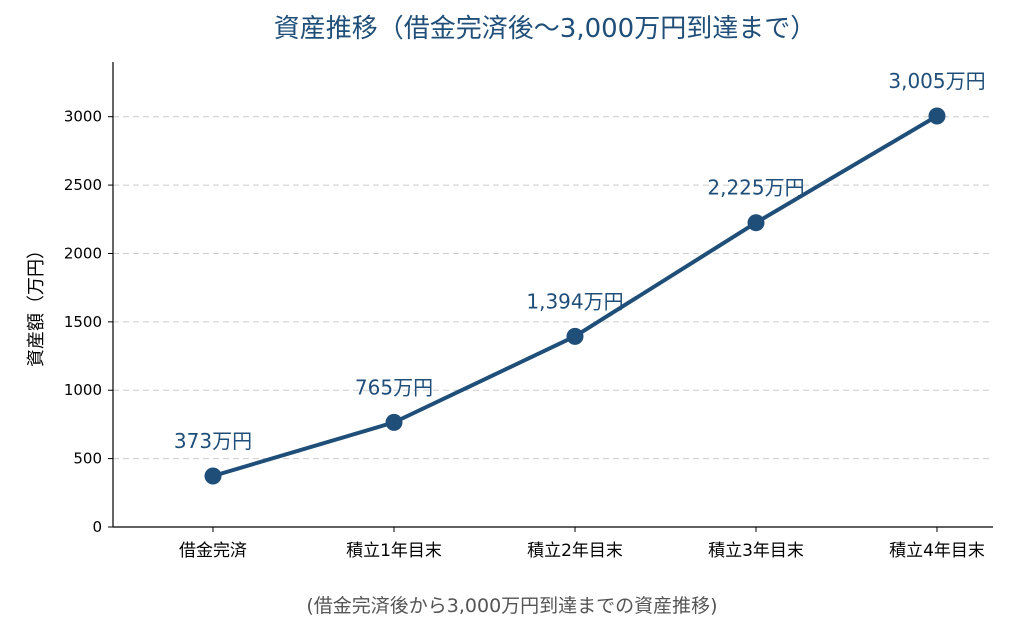 The width and height of the screenshot is (1024, 628). What do you see at coordinates (937, 551) in the screenshot?
I see `x-tick-label: 積立4年目末` at bounding box center [937, 551].